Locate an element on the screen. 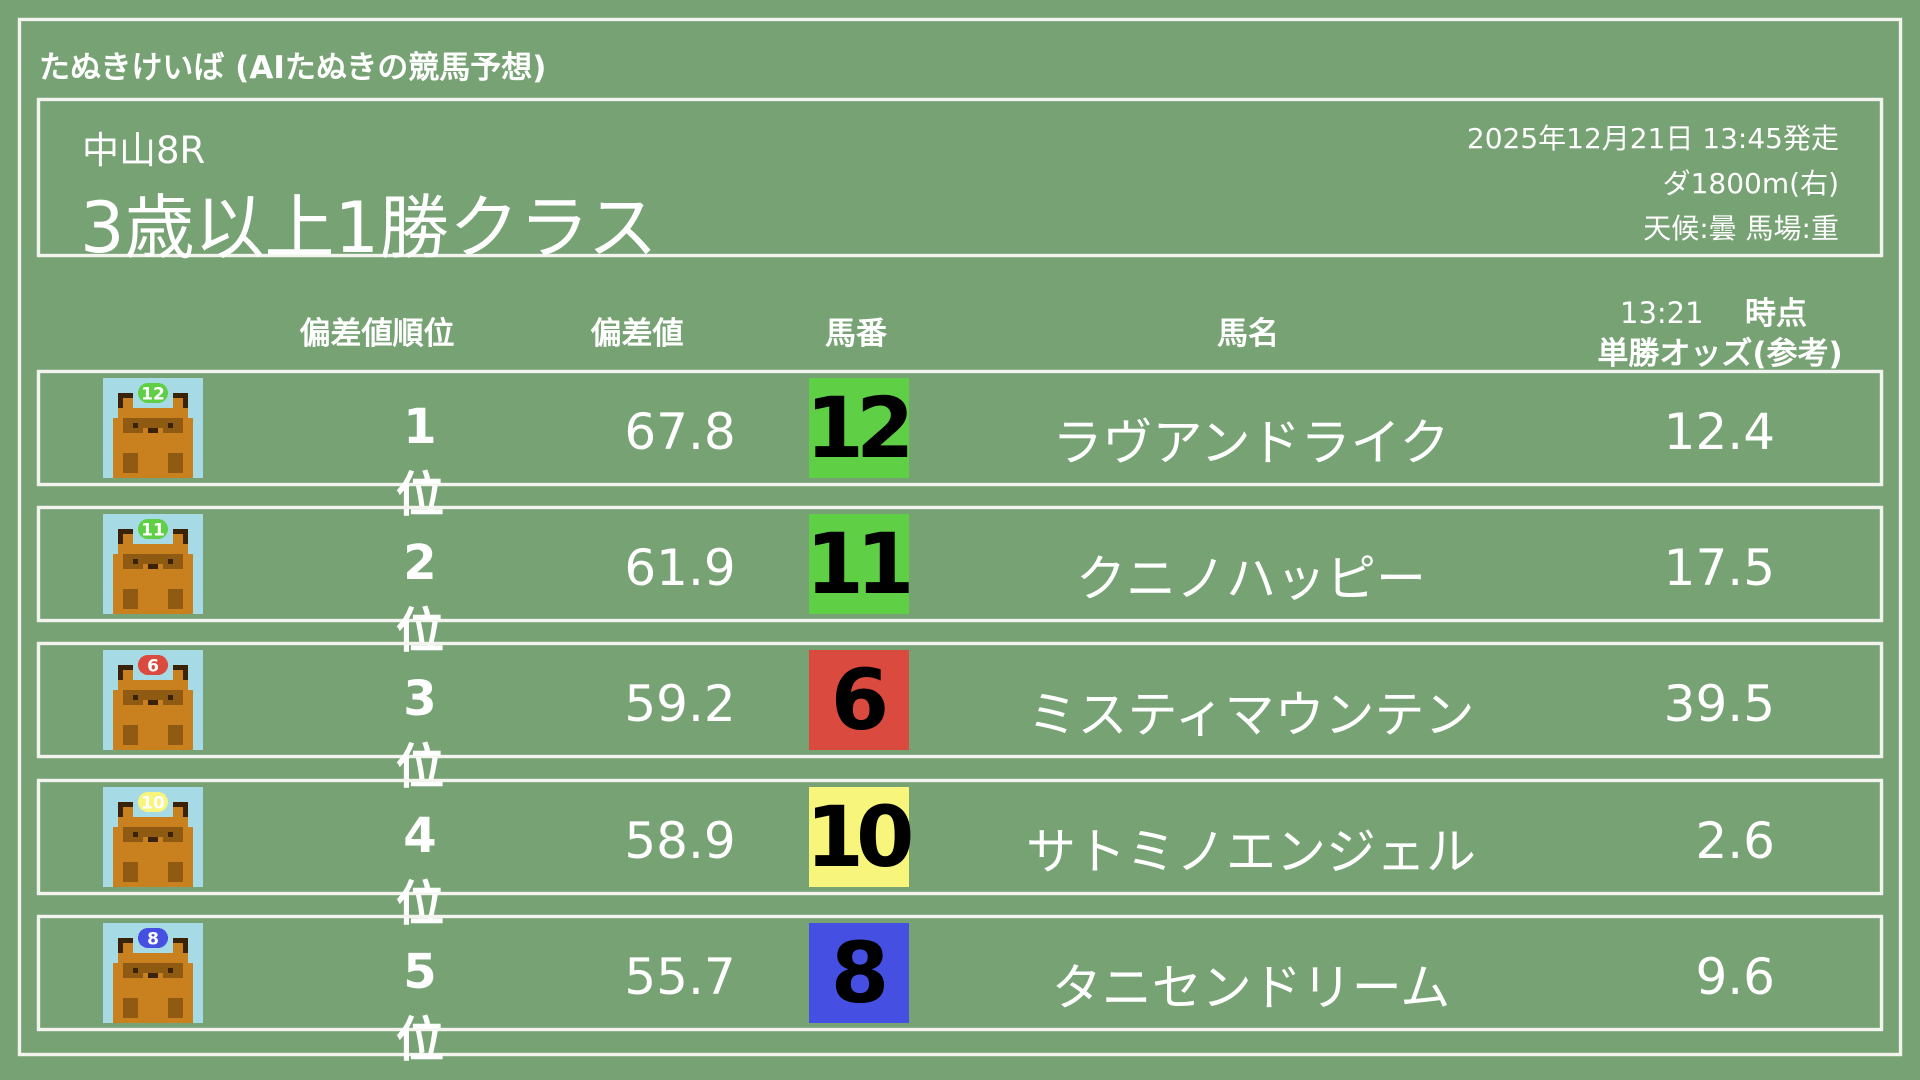 The height and width of the screenshot is (1080, 1920). win-odds: 17.5 is located at coordinates (1719, 568).